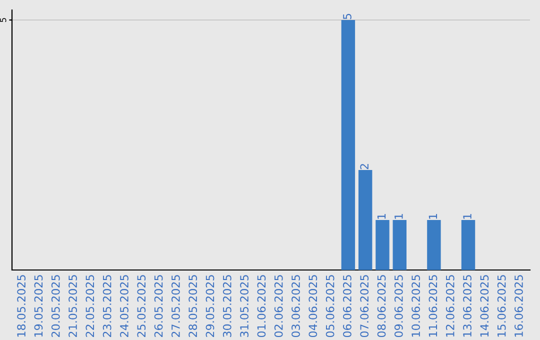 Image resolution: width=540 pixels, height=340 pixels. Describe the element at coordinates (227, 306) in the screenshot. I see `x-tick-label: 30.05.2025` at that location.